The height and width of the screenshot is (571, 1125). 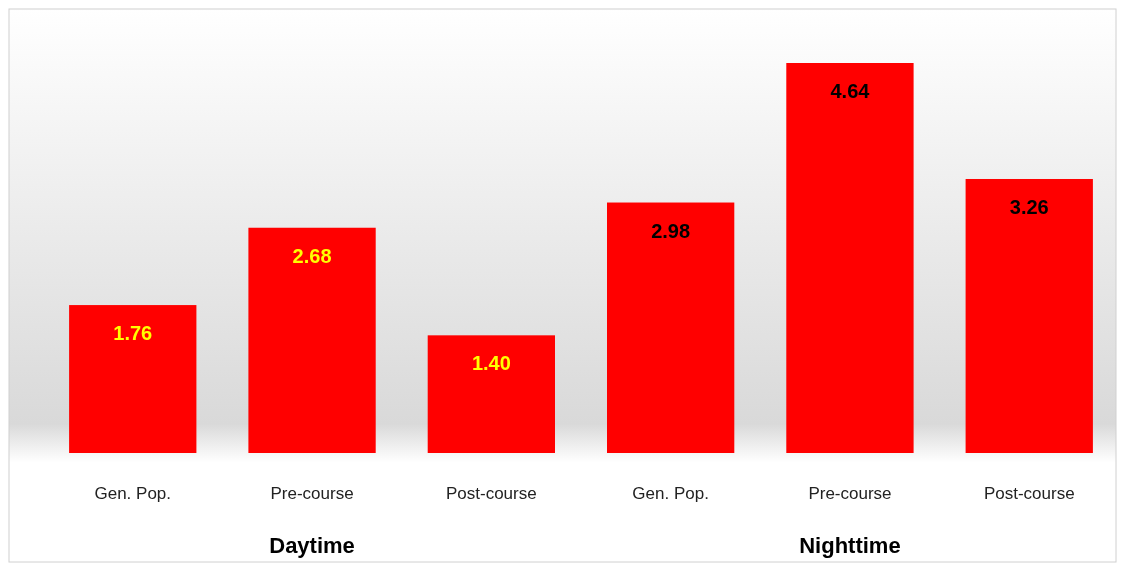 I want to click on text: Nighttime, so click(x=850, y=545).